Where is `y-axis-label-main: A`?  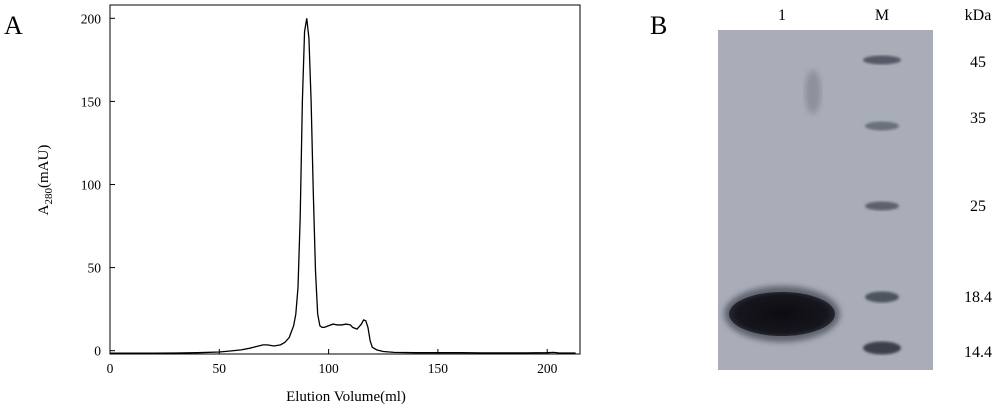 y-axis-label-main: A is located at coordinates (44, 209).